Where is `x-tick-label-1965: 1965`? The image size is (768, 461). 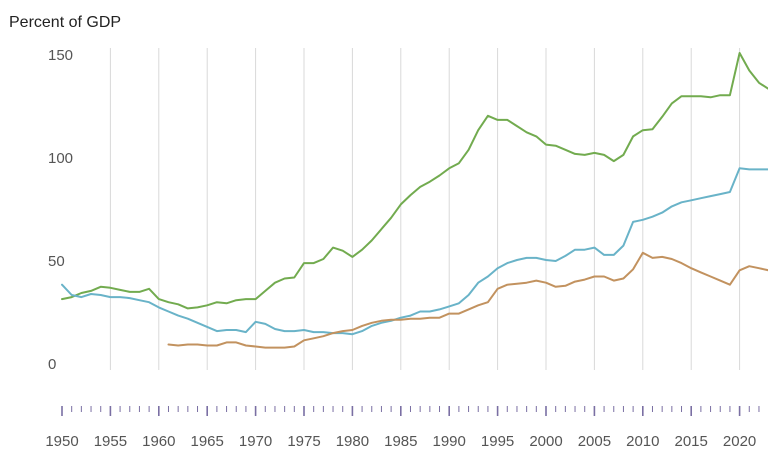
x-tick-label-1965: 1965 is located at coordinates (207, 441).